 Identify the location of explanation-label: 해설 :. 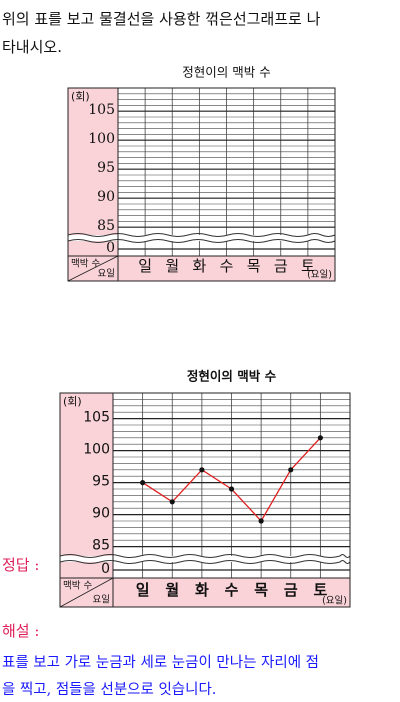
(20, 631).